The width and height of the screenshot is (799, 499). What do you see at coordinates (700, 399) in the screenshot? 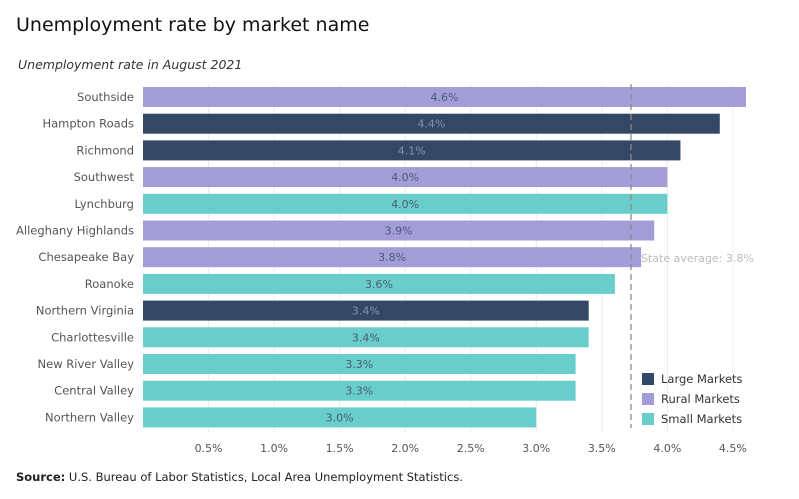
I see `legend-label: Rural Markets` at bounding box center [700, 399].